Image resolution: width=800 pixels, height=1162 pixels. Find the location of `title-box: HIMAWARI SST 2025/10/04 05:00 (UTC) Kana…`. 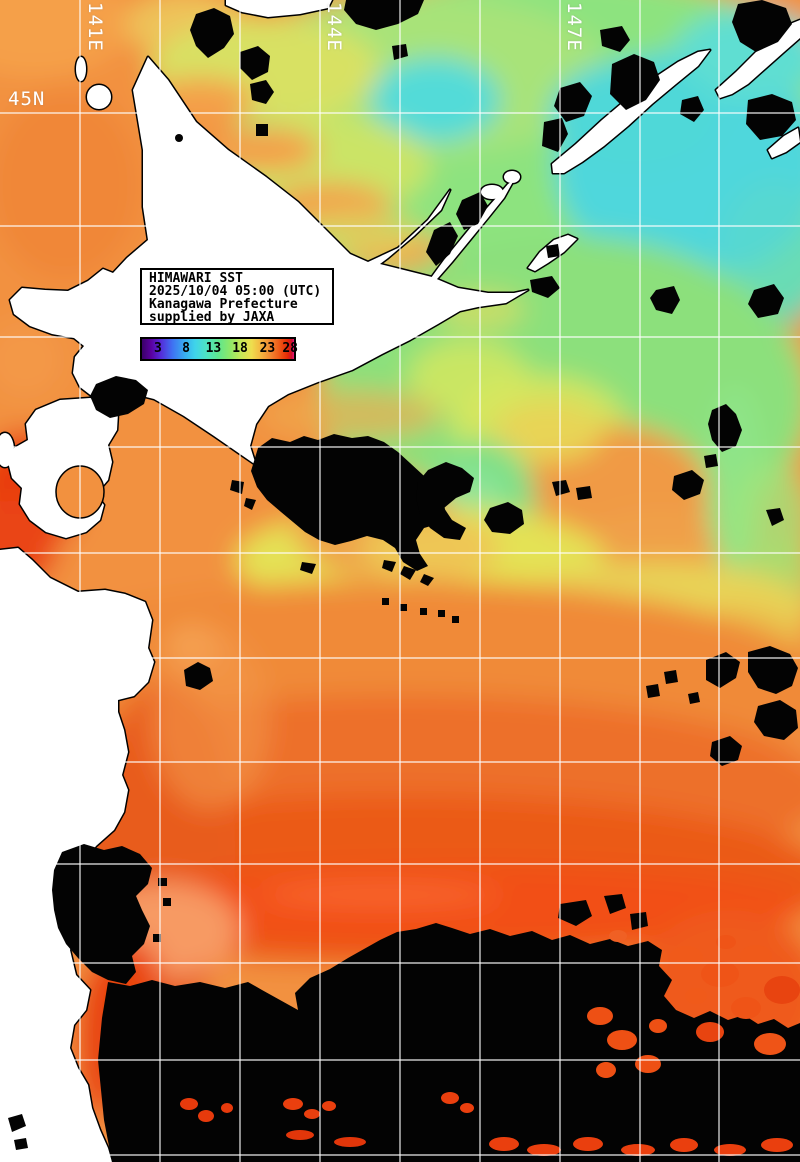

title-box: HIMAWARI SST 2025/10/04 05:00 (UTC) Kana… is located at coordinates (237, 296).